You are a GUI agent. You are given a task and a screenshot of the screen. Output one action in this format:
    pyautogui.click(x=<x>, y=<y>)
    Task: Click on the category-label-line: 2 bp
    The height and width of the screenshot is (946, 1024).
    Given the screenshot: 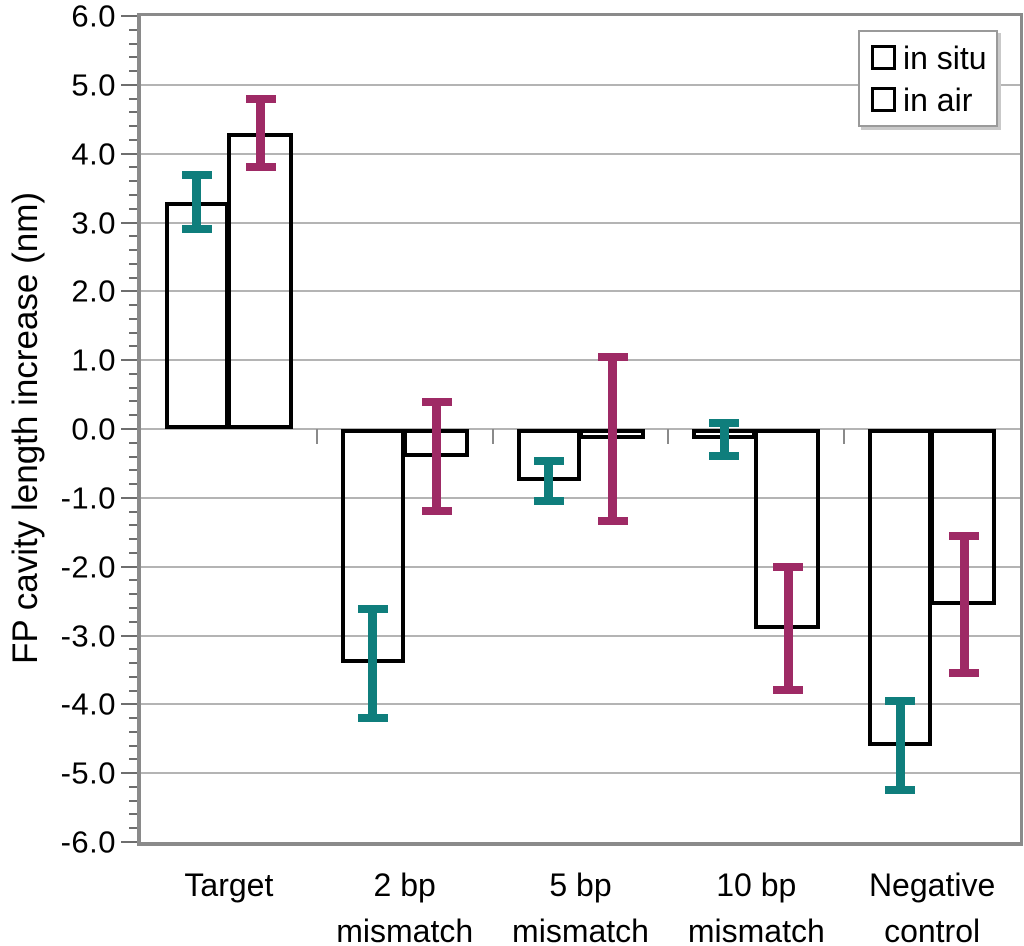 What is the action you would take?
    pyautogui.click(x=404, y=885)
    